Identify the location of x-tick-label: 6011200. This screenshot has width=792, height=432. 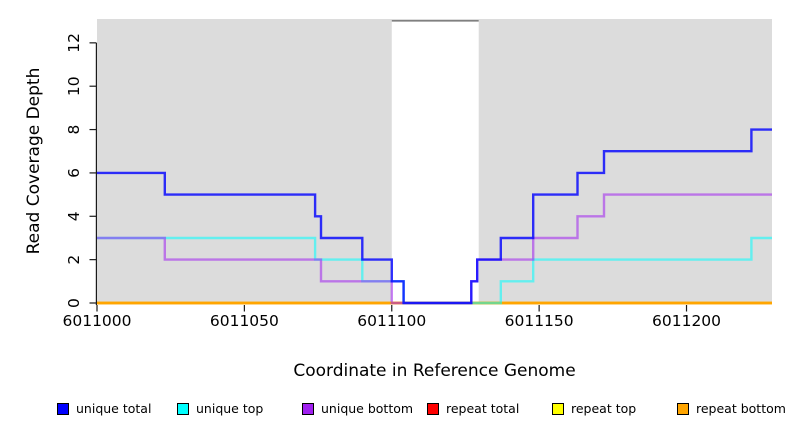
(686, 321).